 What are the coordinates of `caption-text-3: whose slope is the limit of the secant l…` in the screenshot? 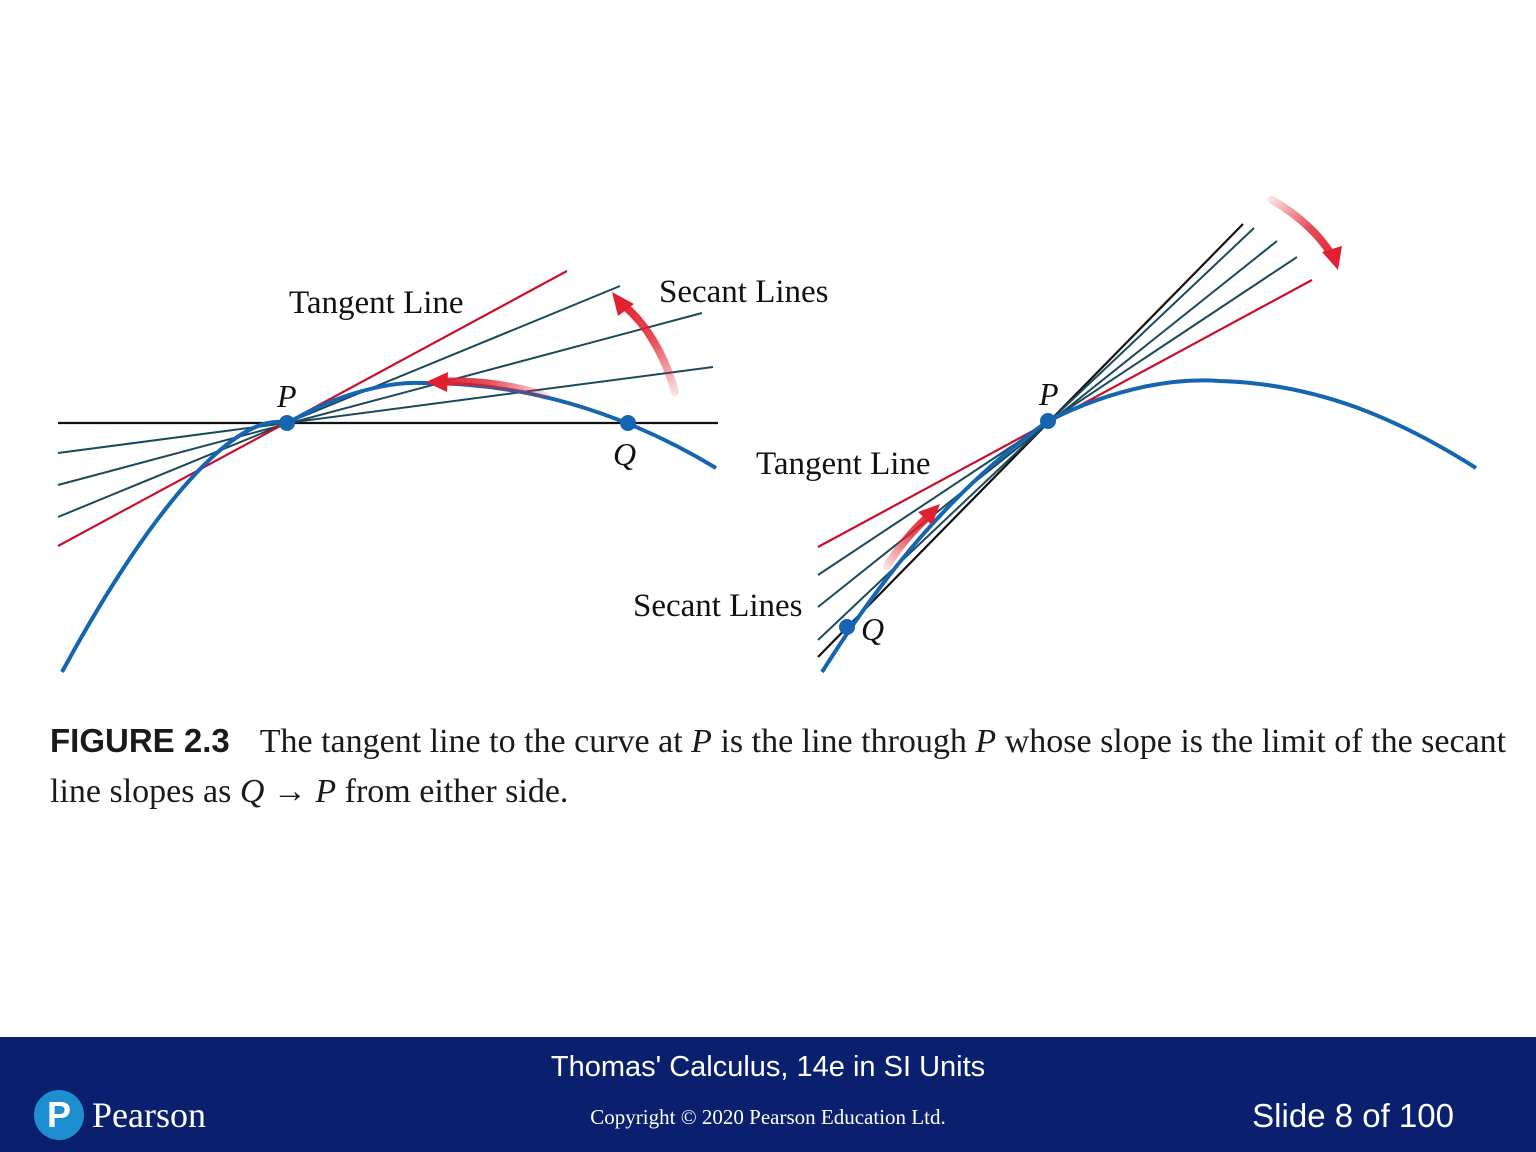 It's located at (778, 766).